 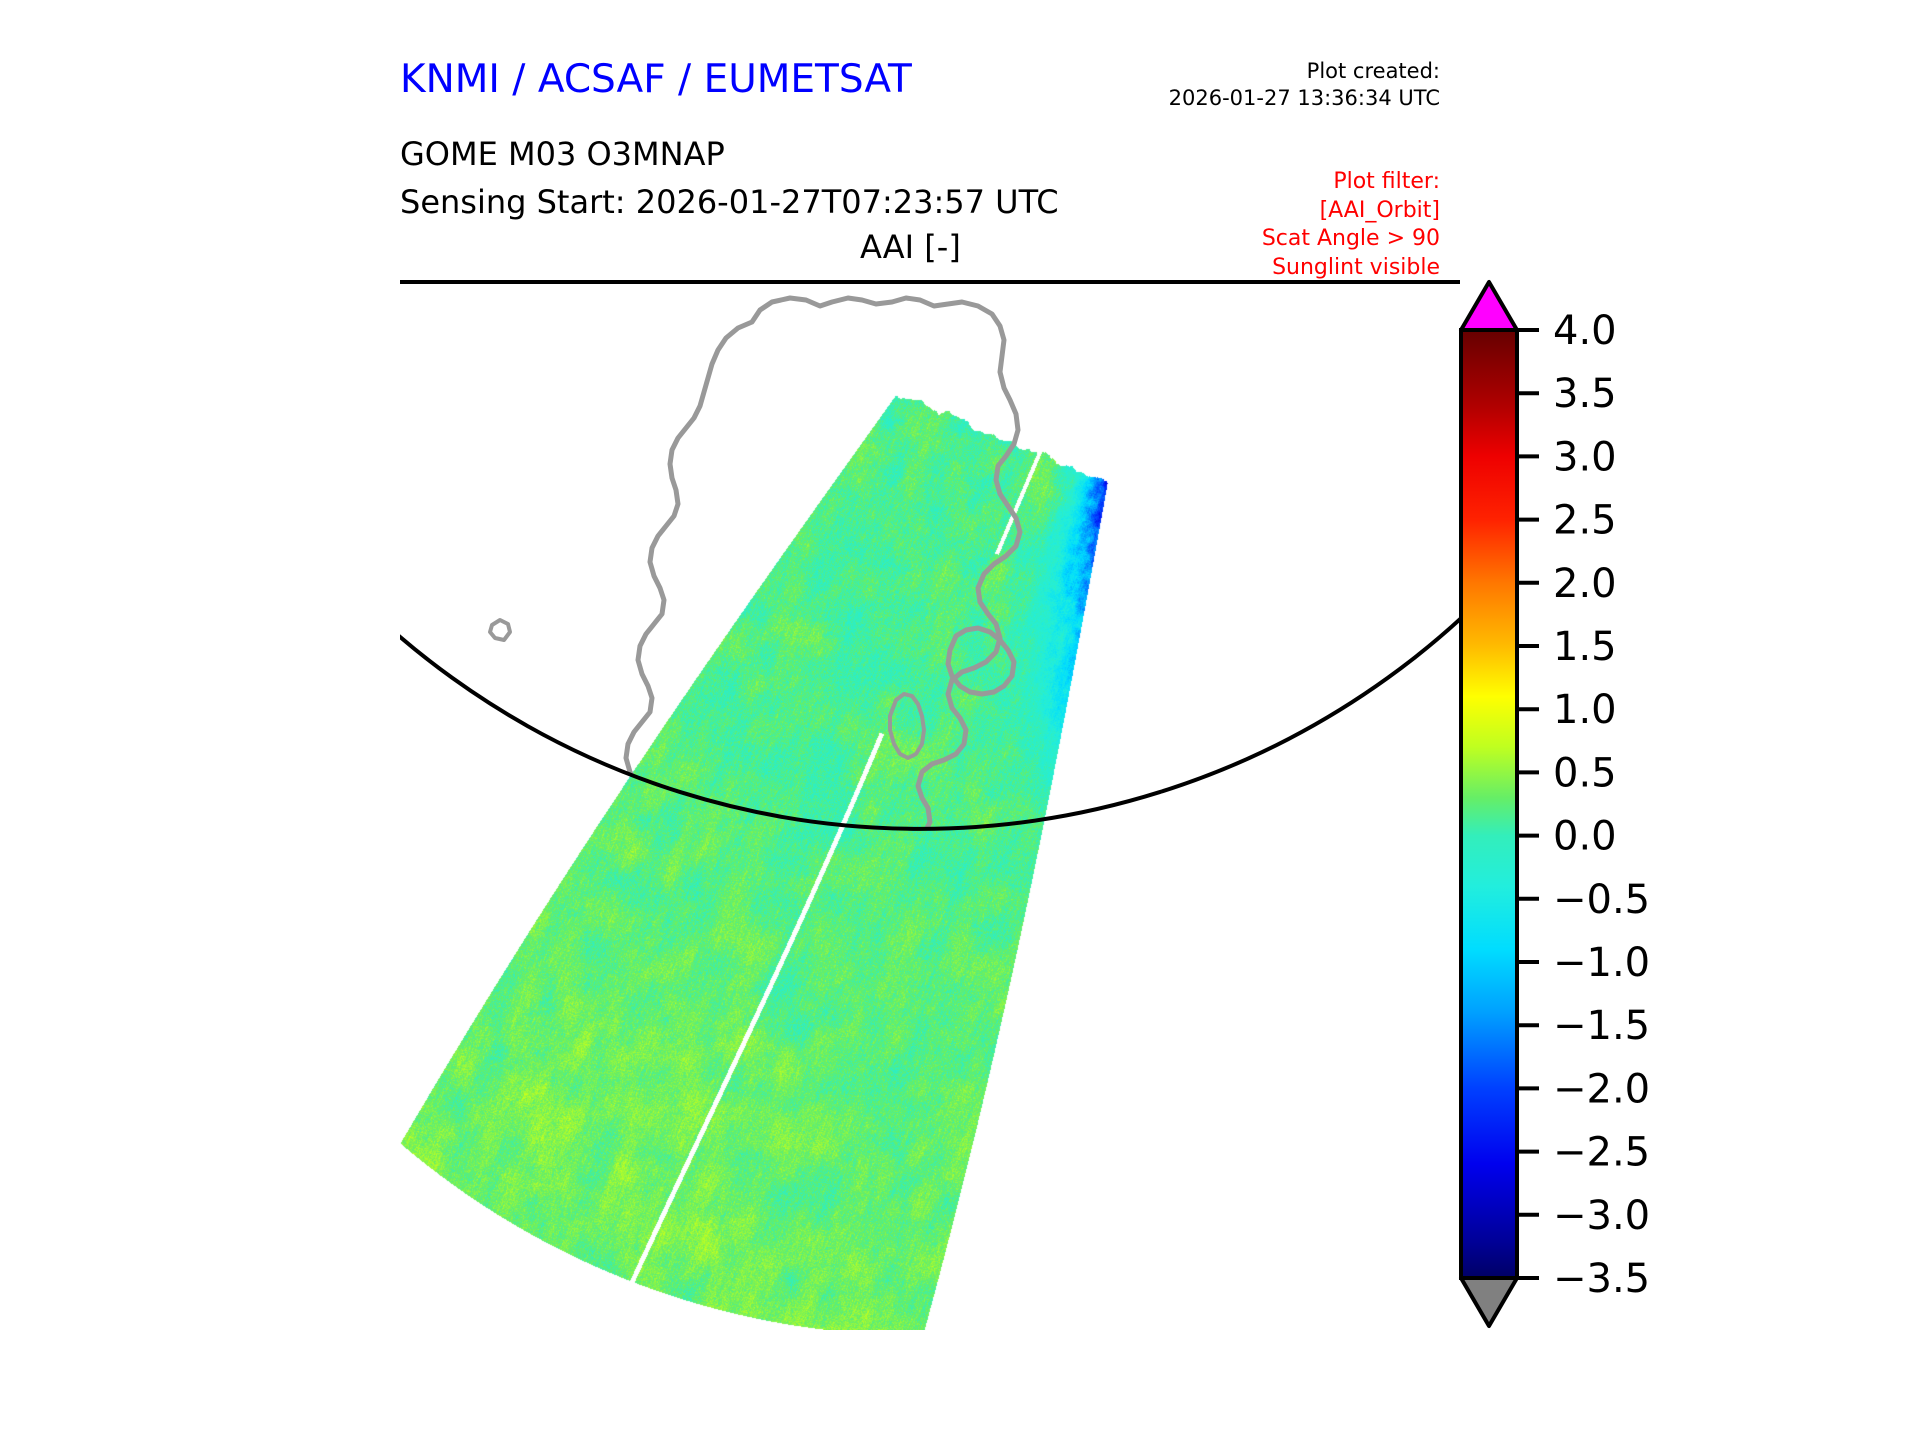 What do you see at coordinates (1585, 773) in the screenshot?
I see `colorbar-tick-label-7: 0.5` at bounding box center [1585, 773].